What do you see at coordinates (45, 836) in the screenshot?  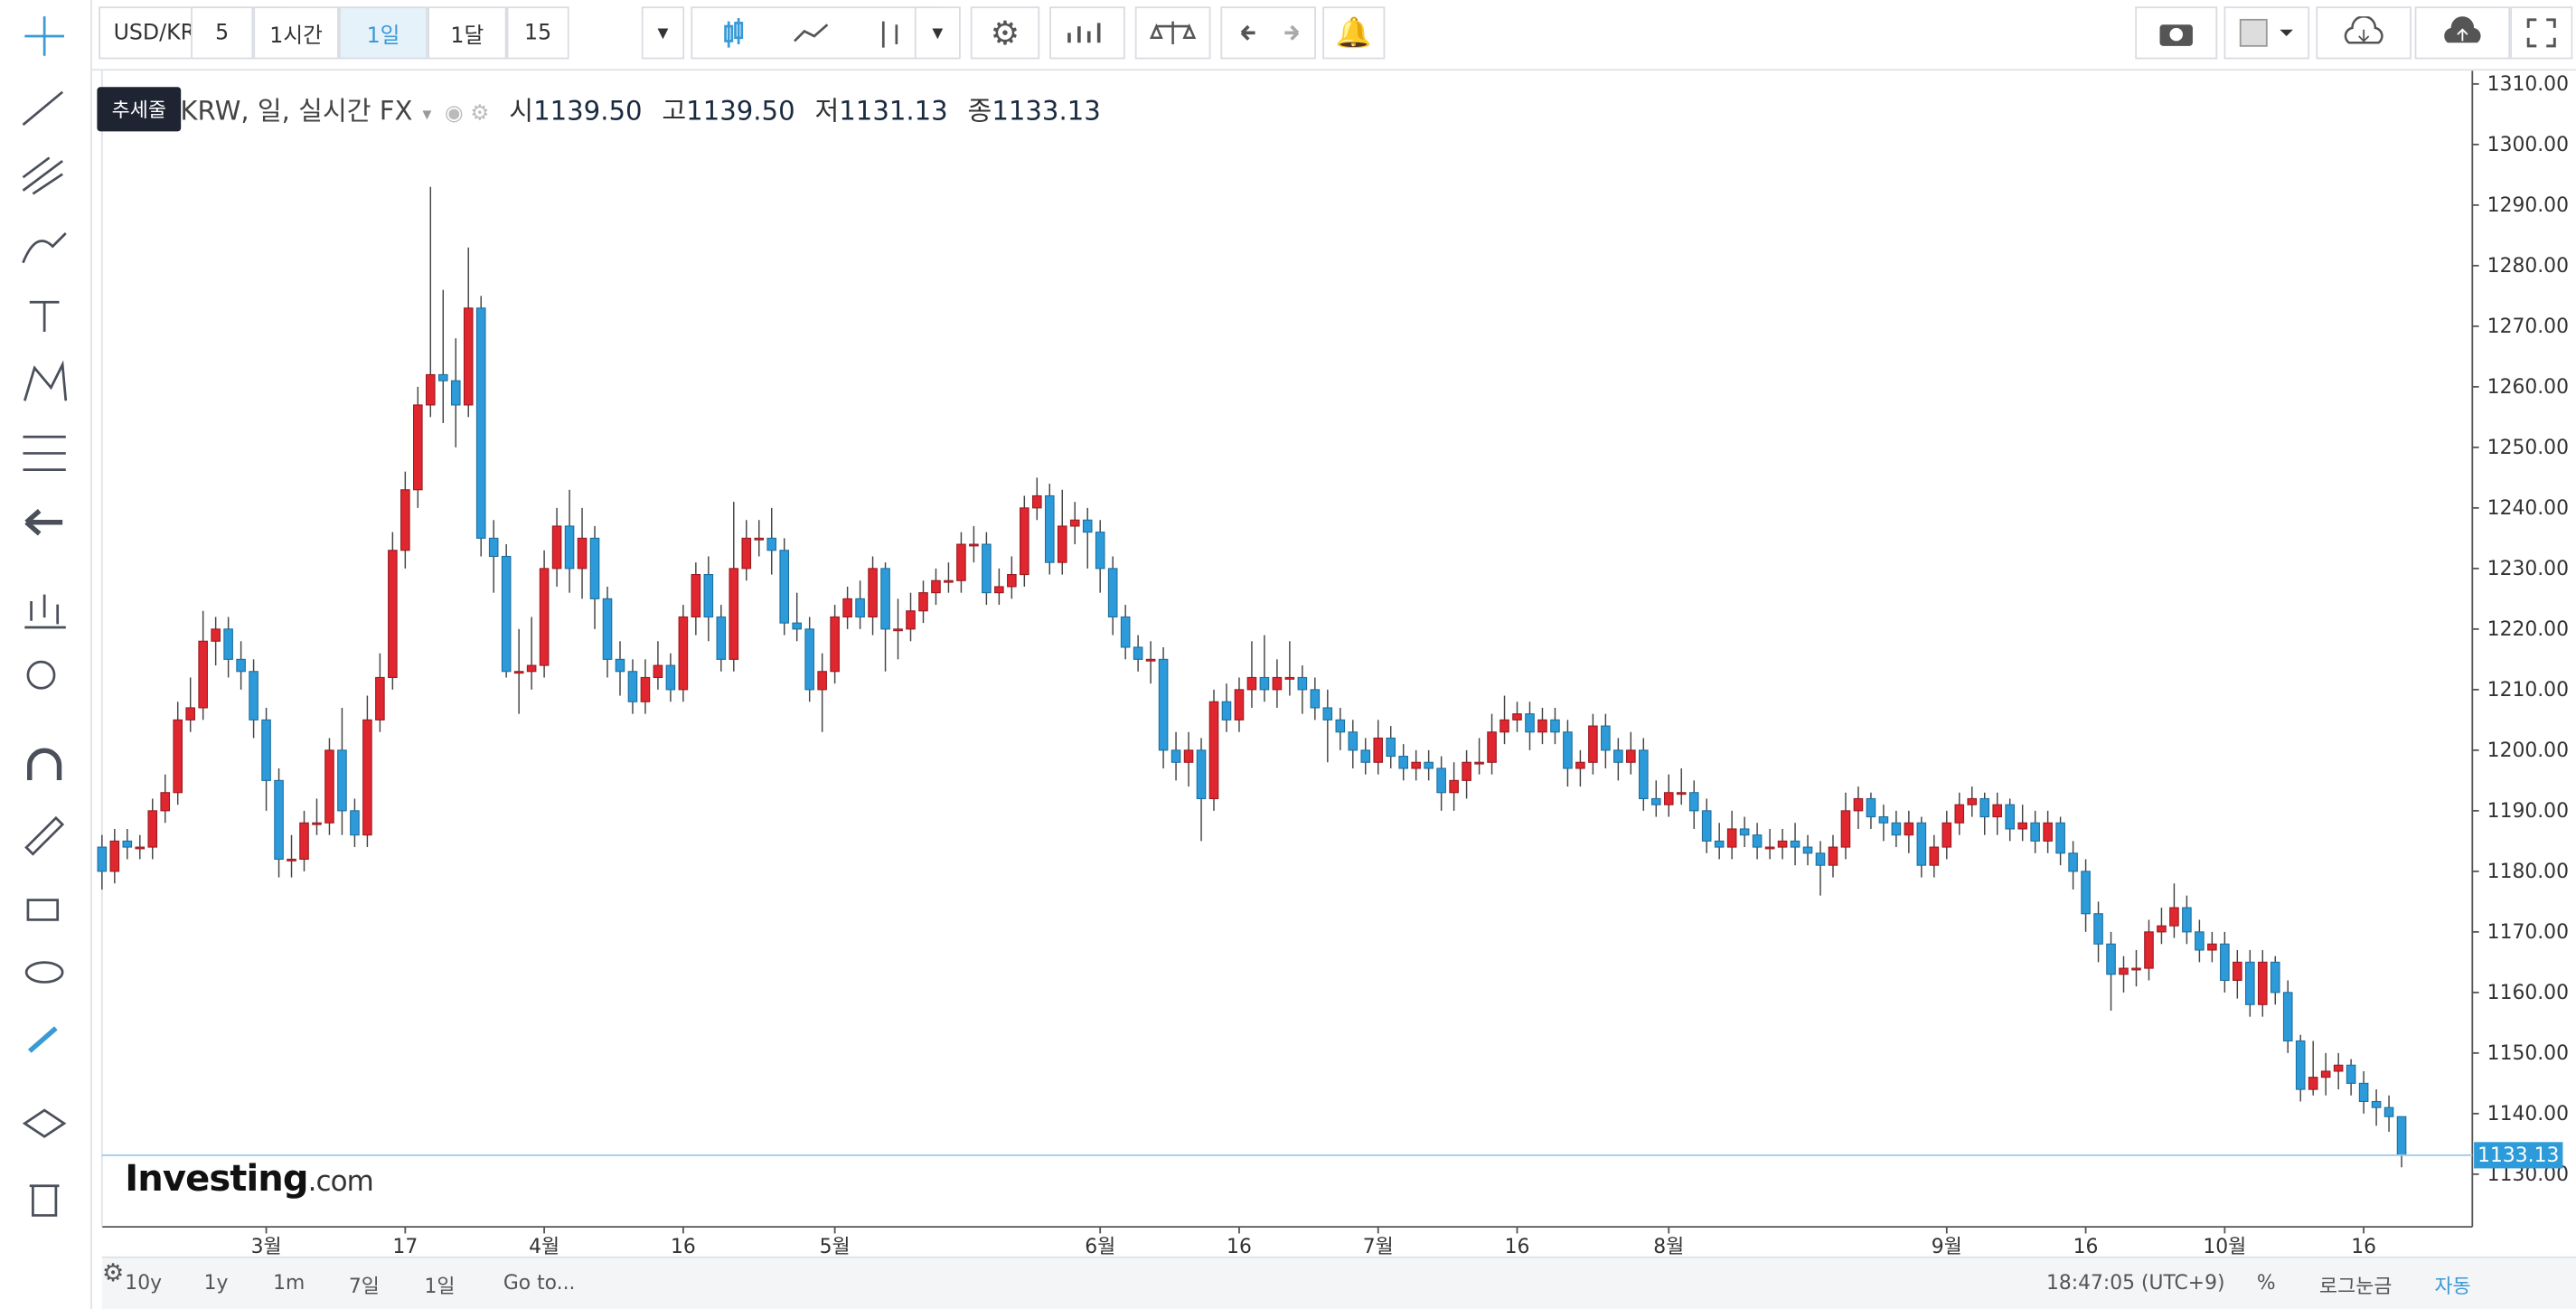 I see `lock-draw-tool` at bounding box center [45, 836].